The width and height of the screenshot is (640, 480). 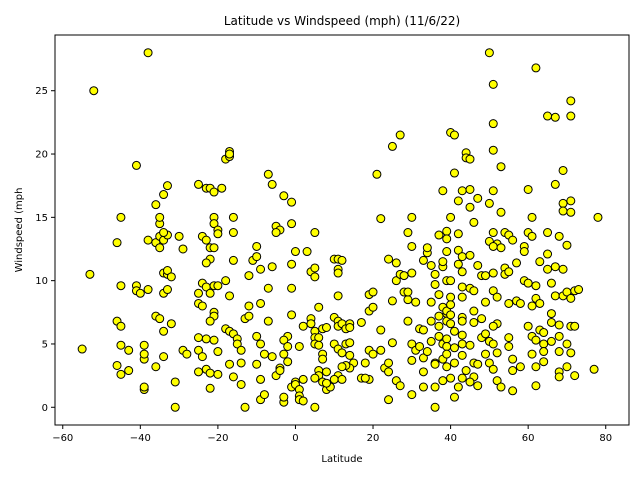 I want to click on x-tick-label: −60, so click(x=62, y=438).